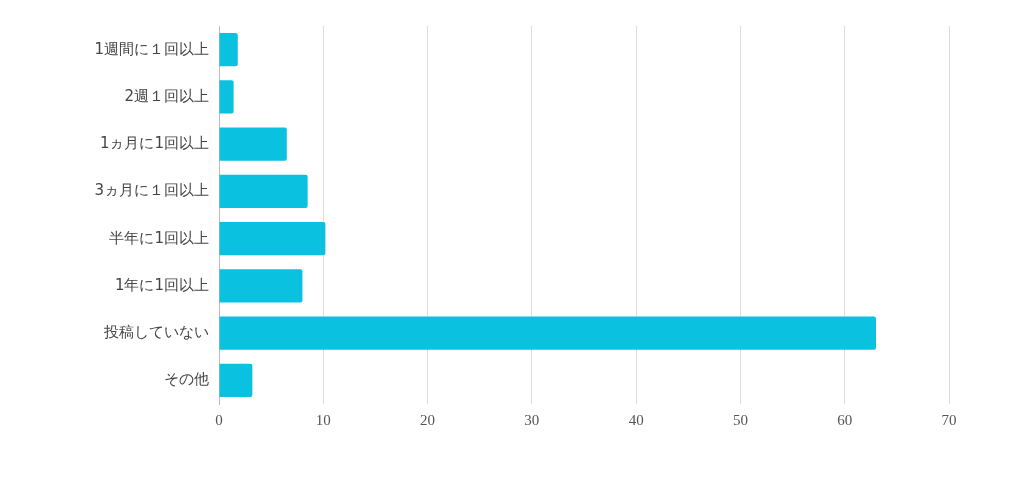 This screenshot has height=500, width=1022. Describe the element at coordinates (186, 379) in the screenshot. I see `y-tick-label: その他` at that location.